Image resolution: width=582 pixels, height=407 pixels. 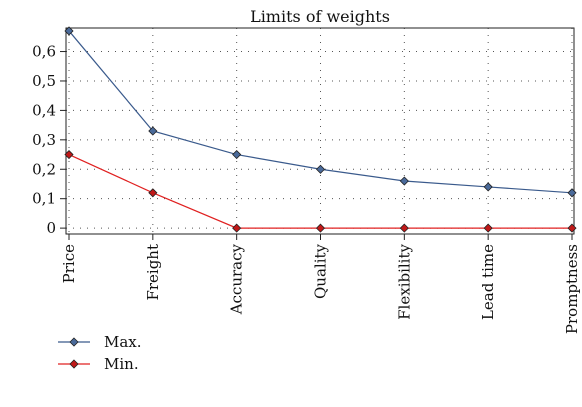 What do you see at coordinates (572, 289) in the screenshot?
I see `x-tick-label: Promptness` at bounding box center [572, 289].